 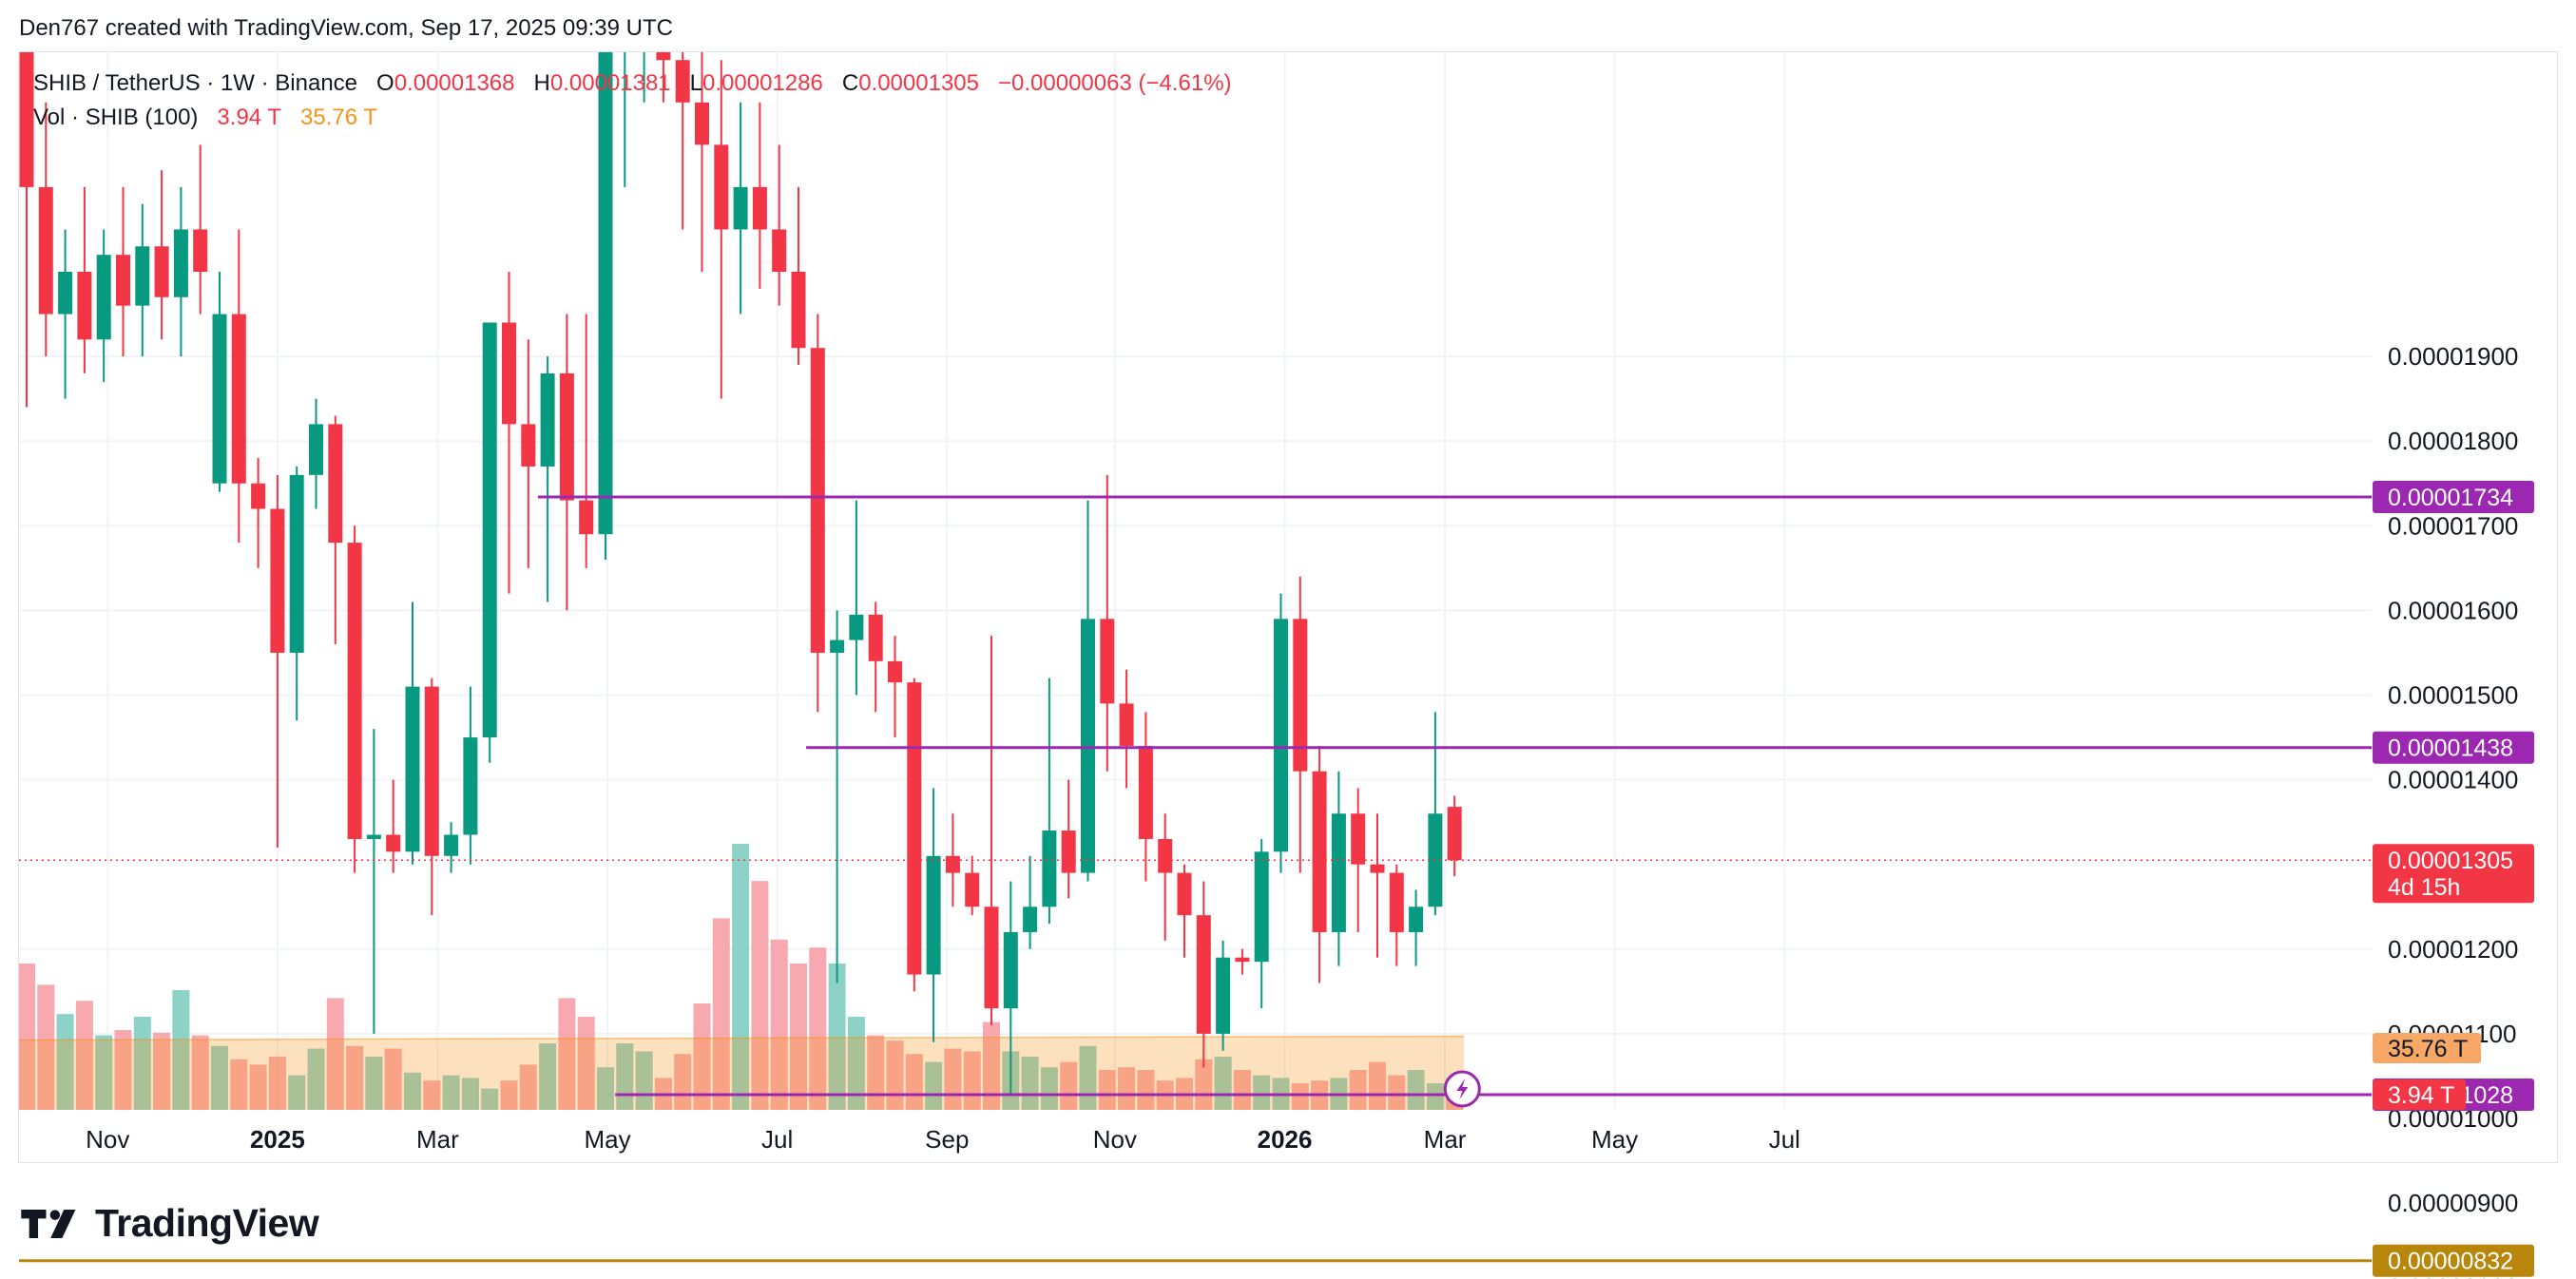 I want to click on price-level-tag-label: 0.00001734, so click(x=2450, y=498).